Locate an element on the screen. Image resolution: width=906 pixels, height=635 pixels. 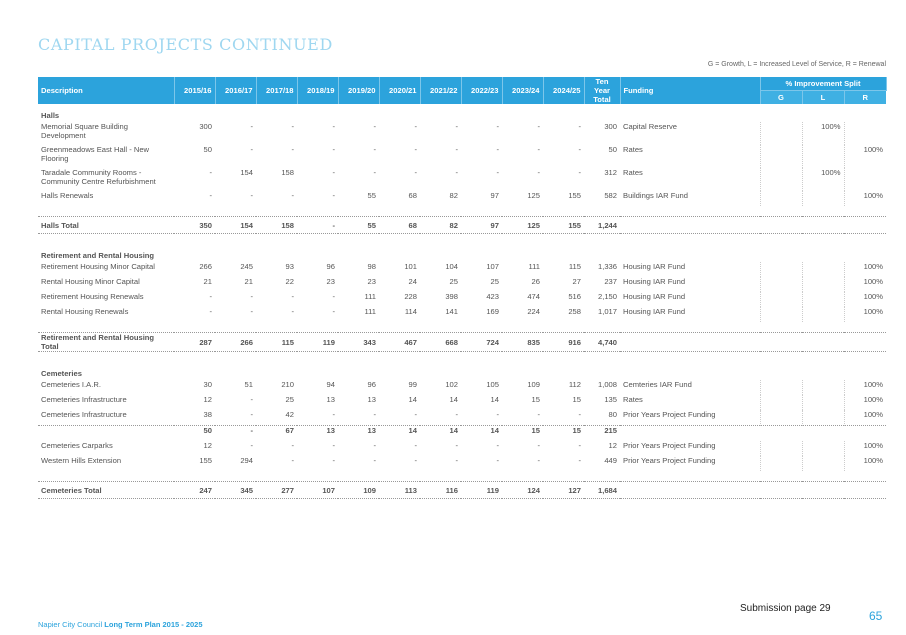
year-value: 25 is located at coordinates (494, 281).